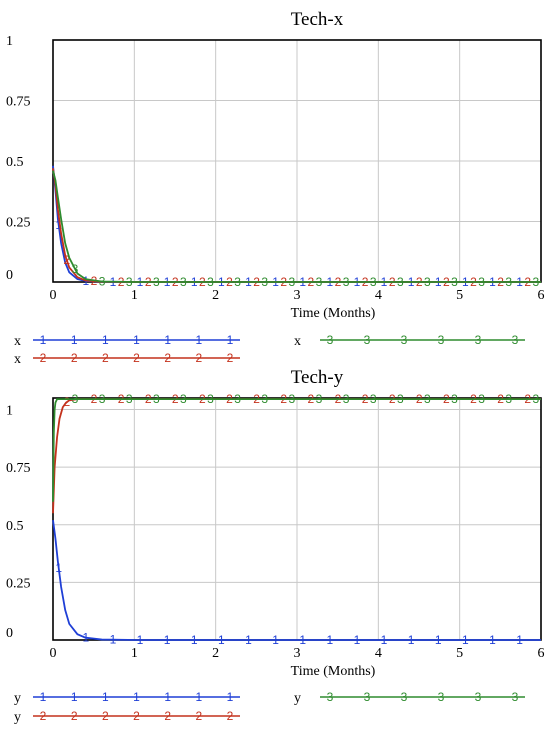 The width and height of the screenshot is (550, 730). I want to click on x-tick-label: 0, so click(53, 295).